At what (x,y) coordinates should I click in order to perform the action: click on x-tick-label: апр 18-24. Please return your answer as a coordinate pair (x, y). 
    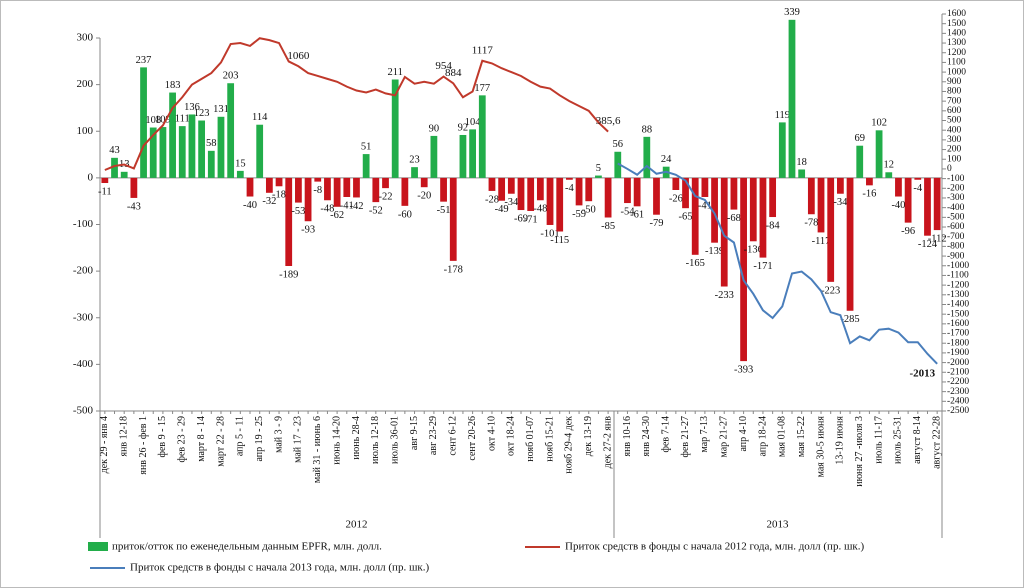
    Looking at the image, I should click on (762, 436).